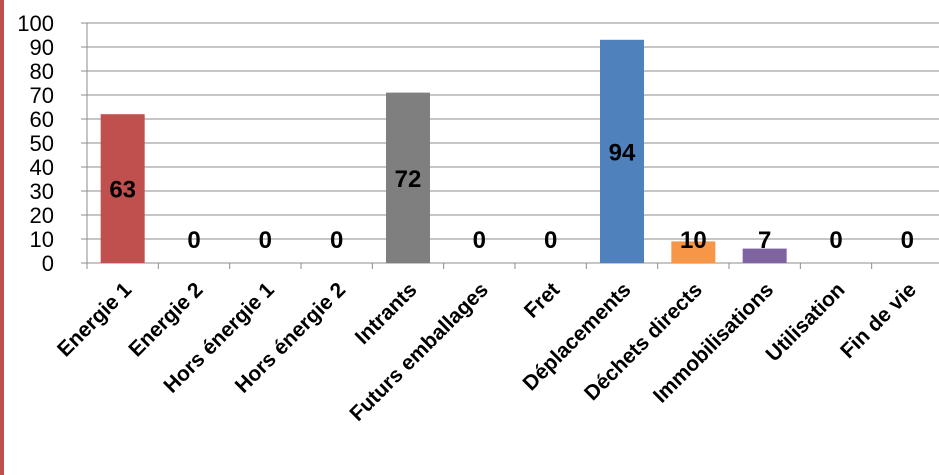 The image size is (939, 475). Describe the element at coordinates (713, 342) in the screenshot. I see `x-tick-label: Immobilisations` at that location.